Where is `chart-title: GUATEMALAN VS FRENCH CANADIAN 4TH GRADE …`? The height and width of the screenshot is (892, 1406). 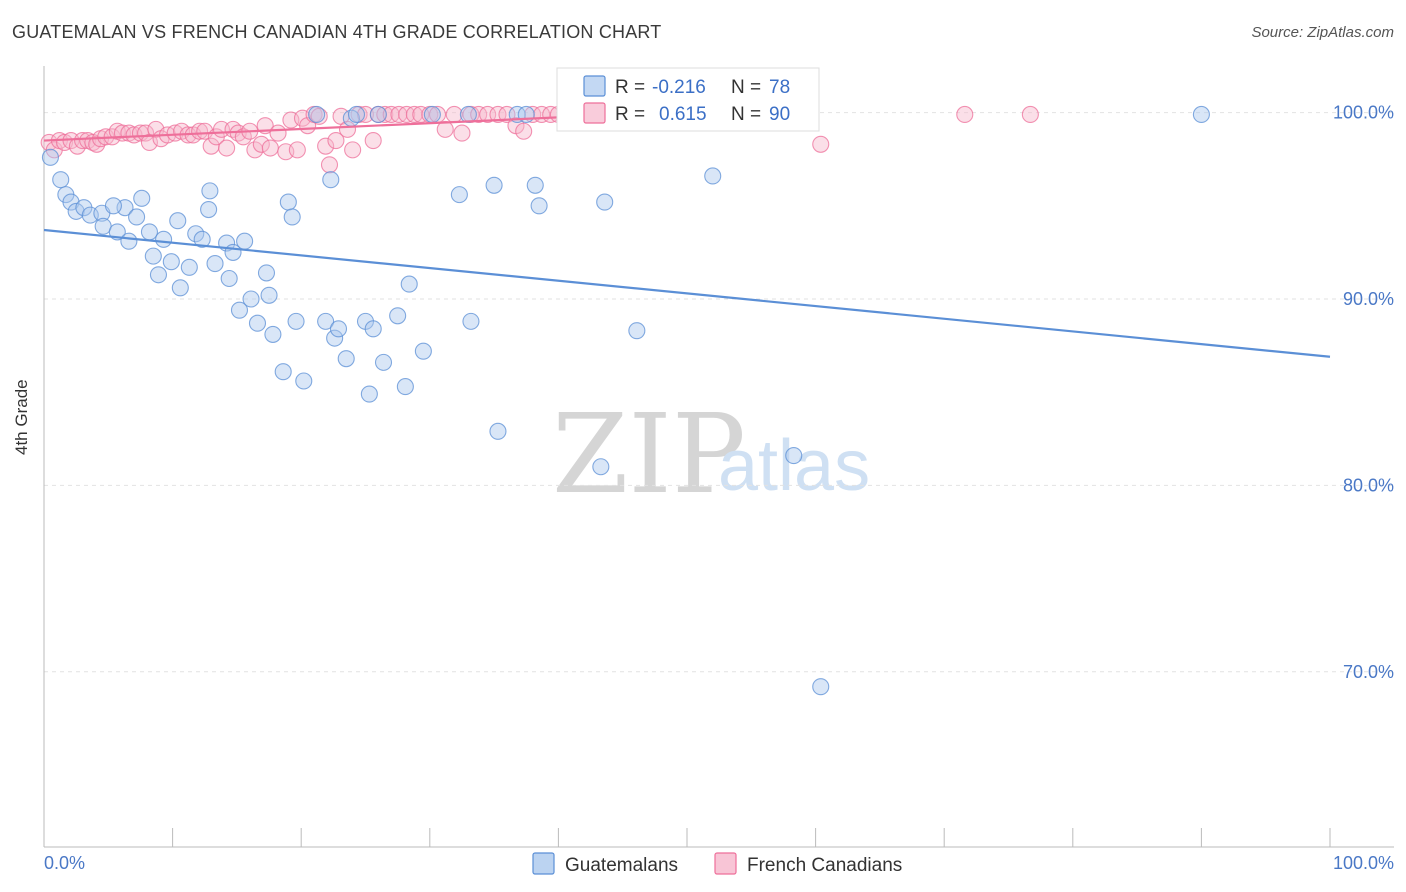 chart-title: GUATEMALAN VS FRENCH CANADIAN 4TH GRADE … is located at coordinates (337, 32).